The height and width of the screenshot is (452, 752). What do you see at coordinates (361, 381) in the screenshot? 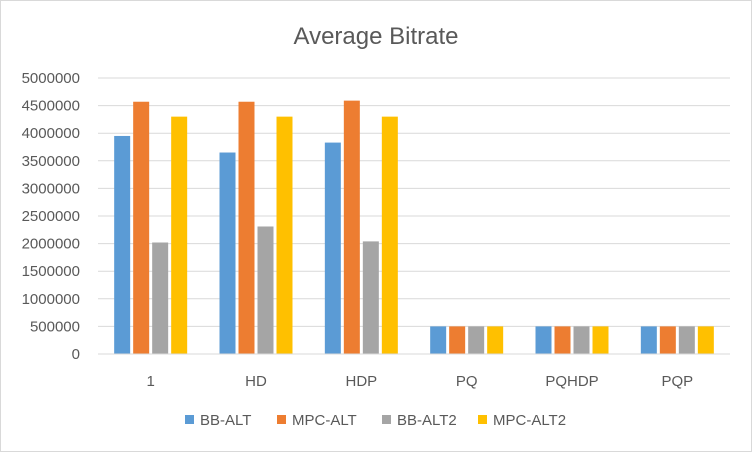
I see `x-tick-label: HDP` at bounding box center [361, 381].